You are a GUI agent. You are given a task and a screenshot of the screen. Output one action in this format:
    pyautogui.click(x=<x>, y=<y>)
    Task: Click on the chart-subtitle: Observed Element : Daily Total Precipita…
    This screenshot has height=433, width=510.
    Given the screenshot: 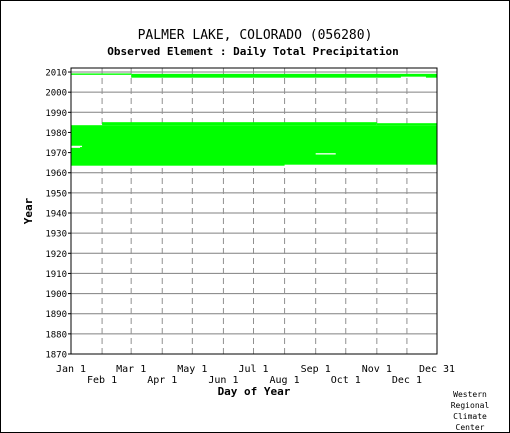 What is the action you would take?
    pyautogui.click(x=252, y=51)
    